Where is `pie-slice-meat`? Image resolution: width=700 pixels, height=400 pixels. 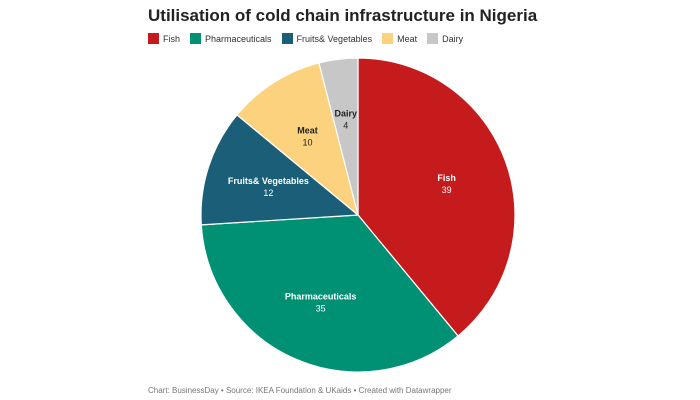 pie-slice-meat is located at coordinates (298, 139).